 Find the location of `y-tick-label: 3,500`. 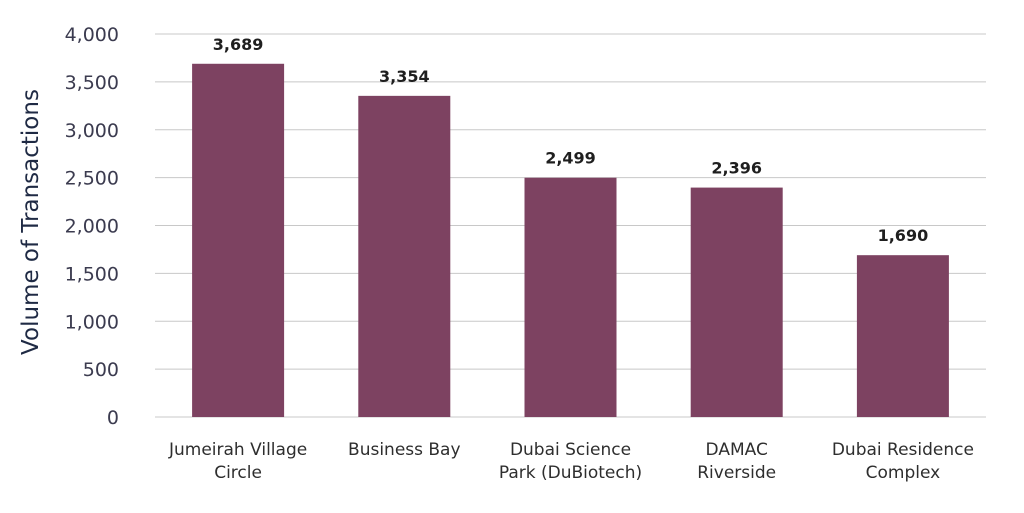

y-tick-label: 3,500 is located at coordinates (92, 83).